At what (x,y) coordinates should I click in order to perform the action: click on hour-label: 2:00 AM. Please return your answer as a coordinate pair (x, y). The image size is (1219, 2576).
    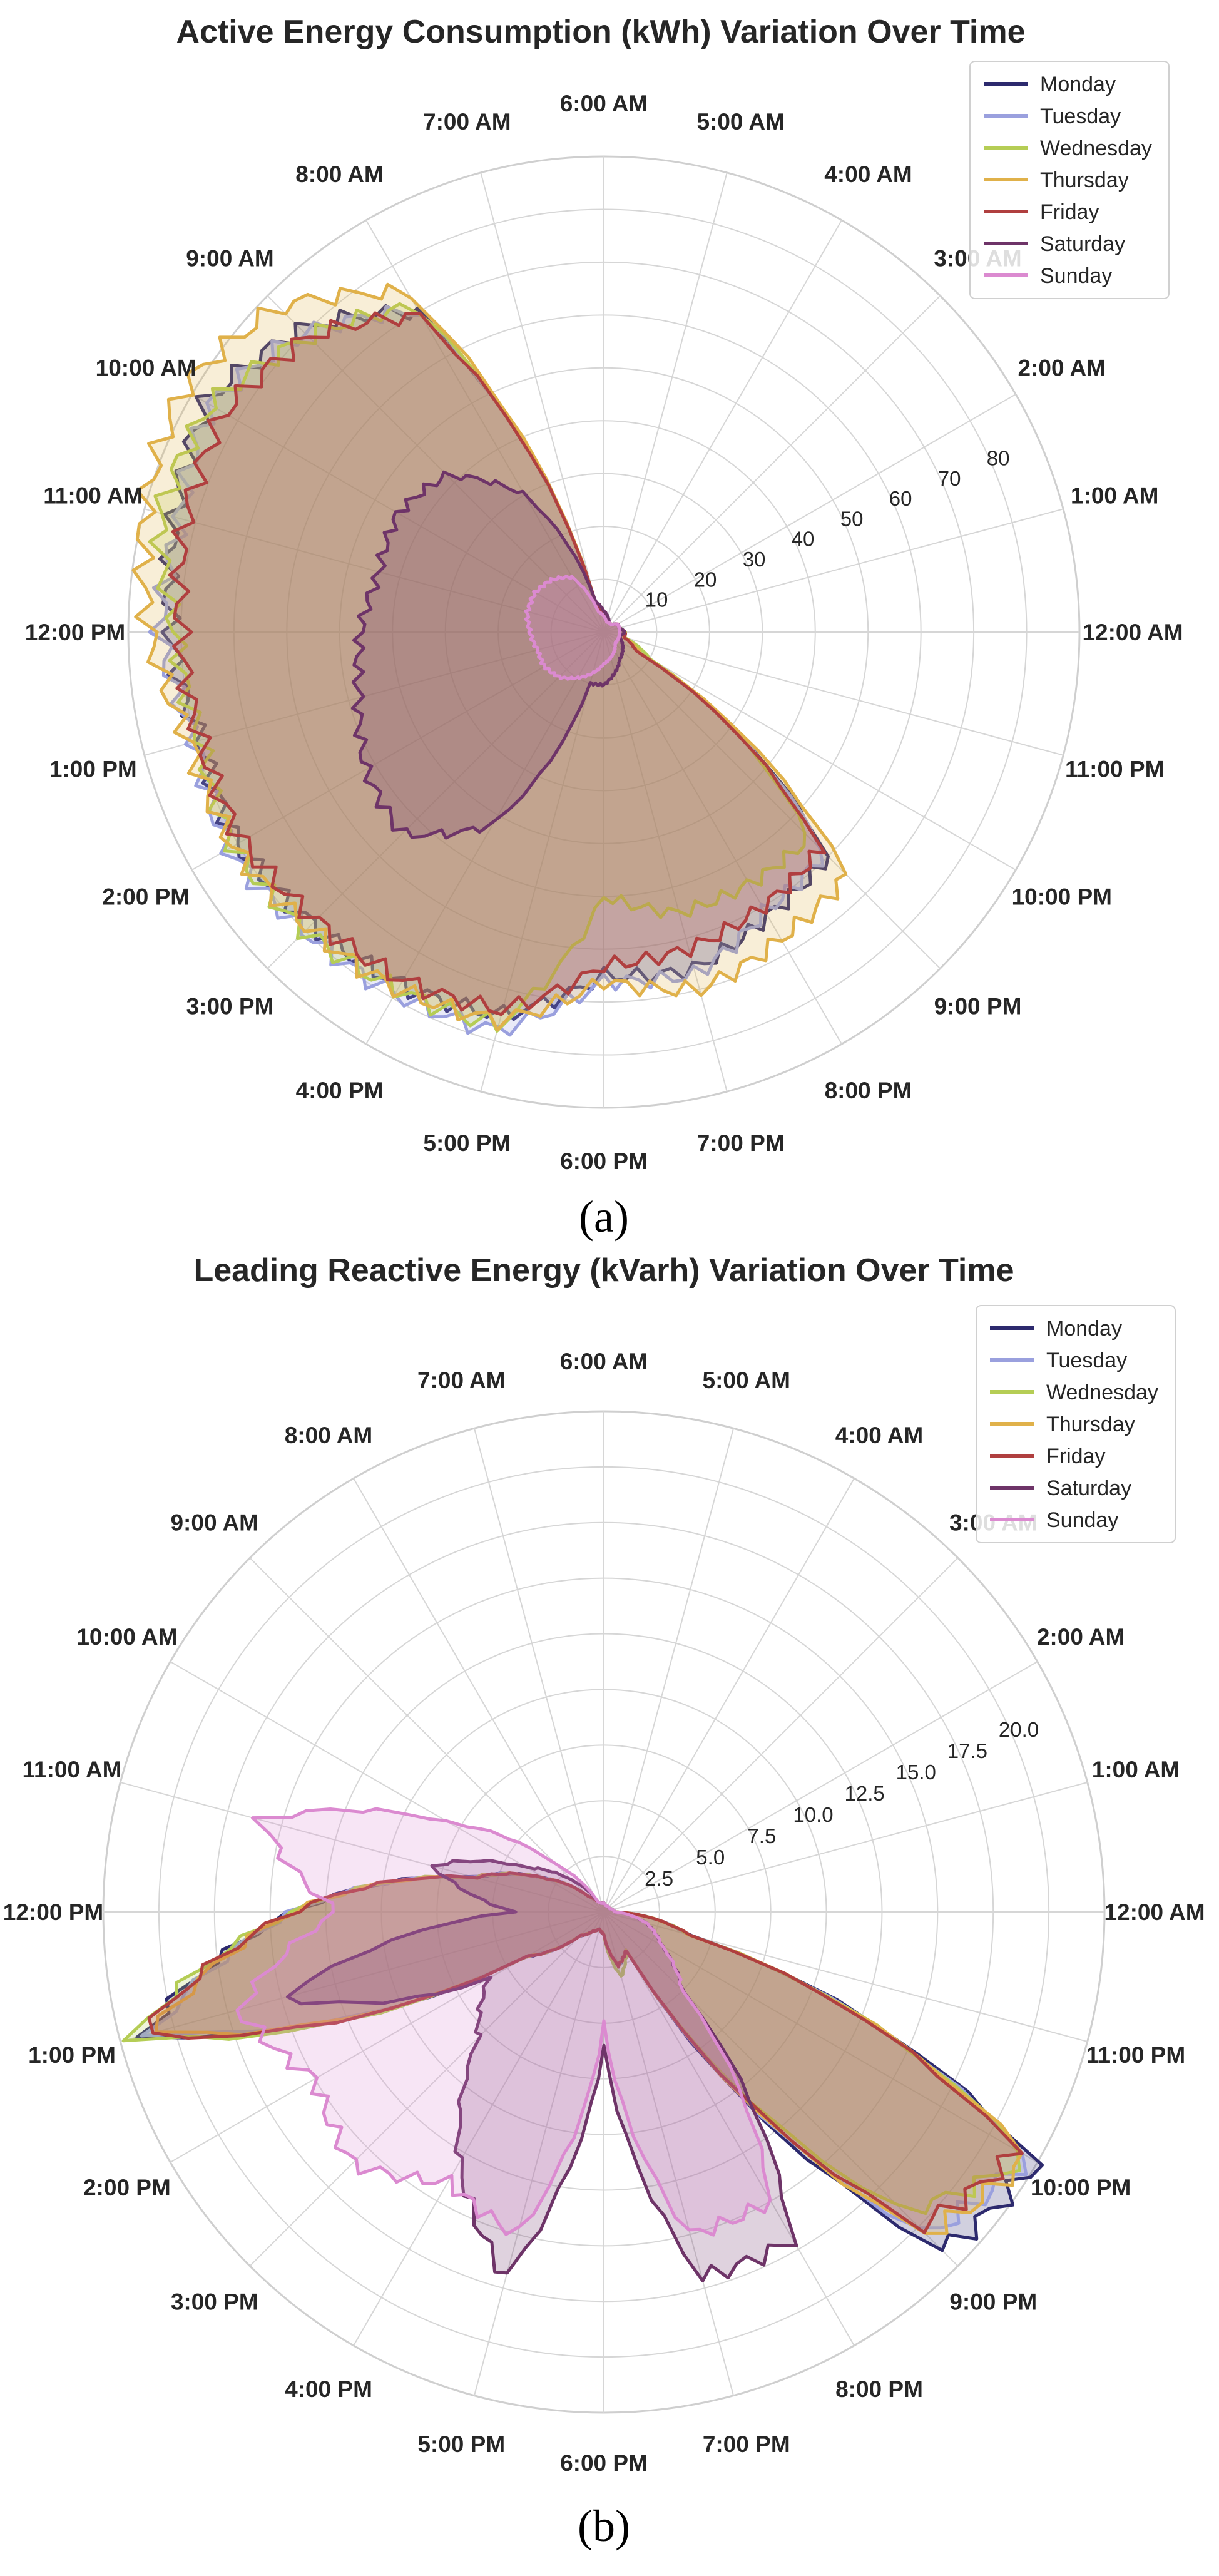
    Looking at the image, I should click on (1081, 1637).